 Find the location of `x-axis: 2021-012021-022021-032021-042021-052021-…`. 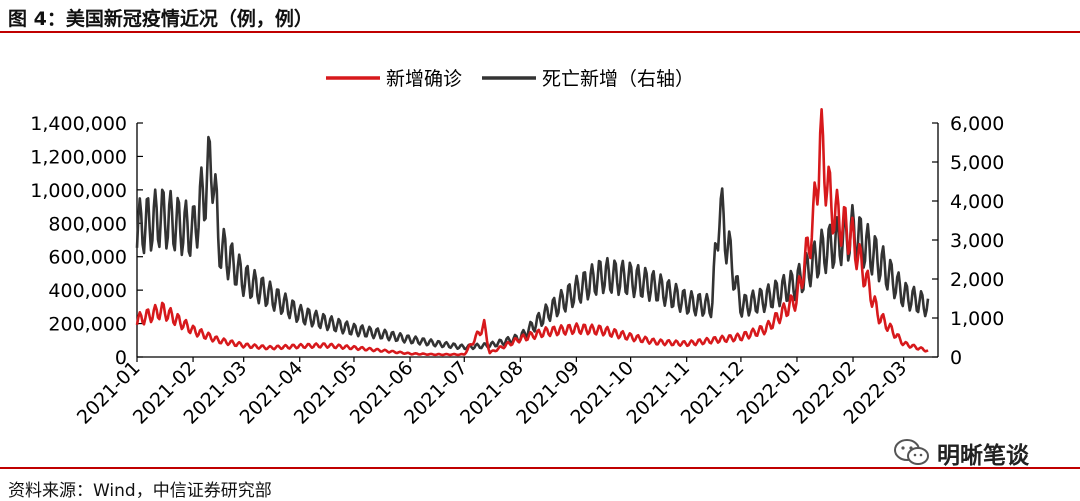

x-axis: 2021-012021-022021-032021-042021-052021-… is located at coordinates (505, 392).